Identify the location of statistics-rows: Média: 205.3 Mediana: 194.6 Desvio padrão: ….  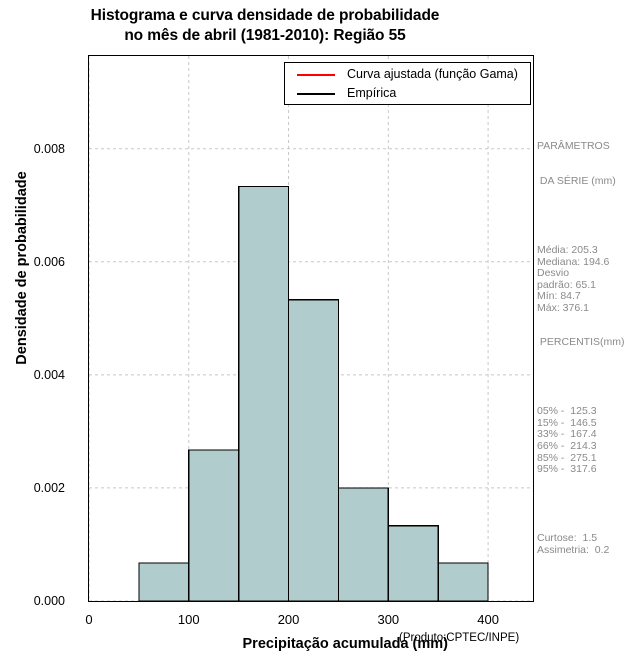
(588, 279).